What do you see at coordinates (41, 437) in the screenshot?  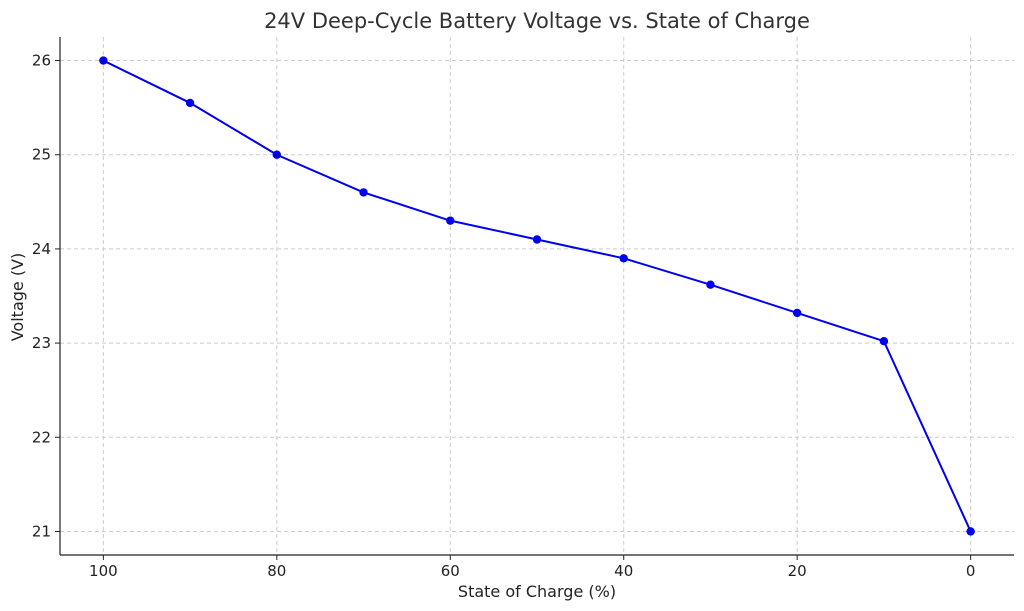 I see `y-tick-label: 22` at bounding box center [41, 437].